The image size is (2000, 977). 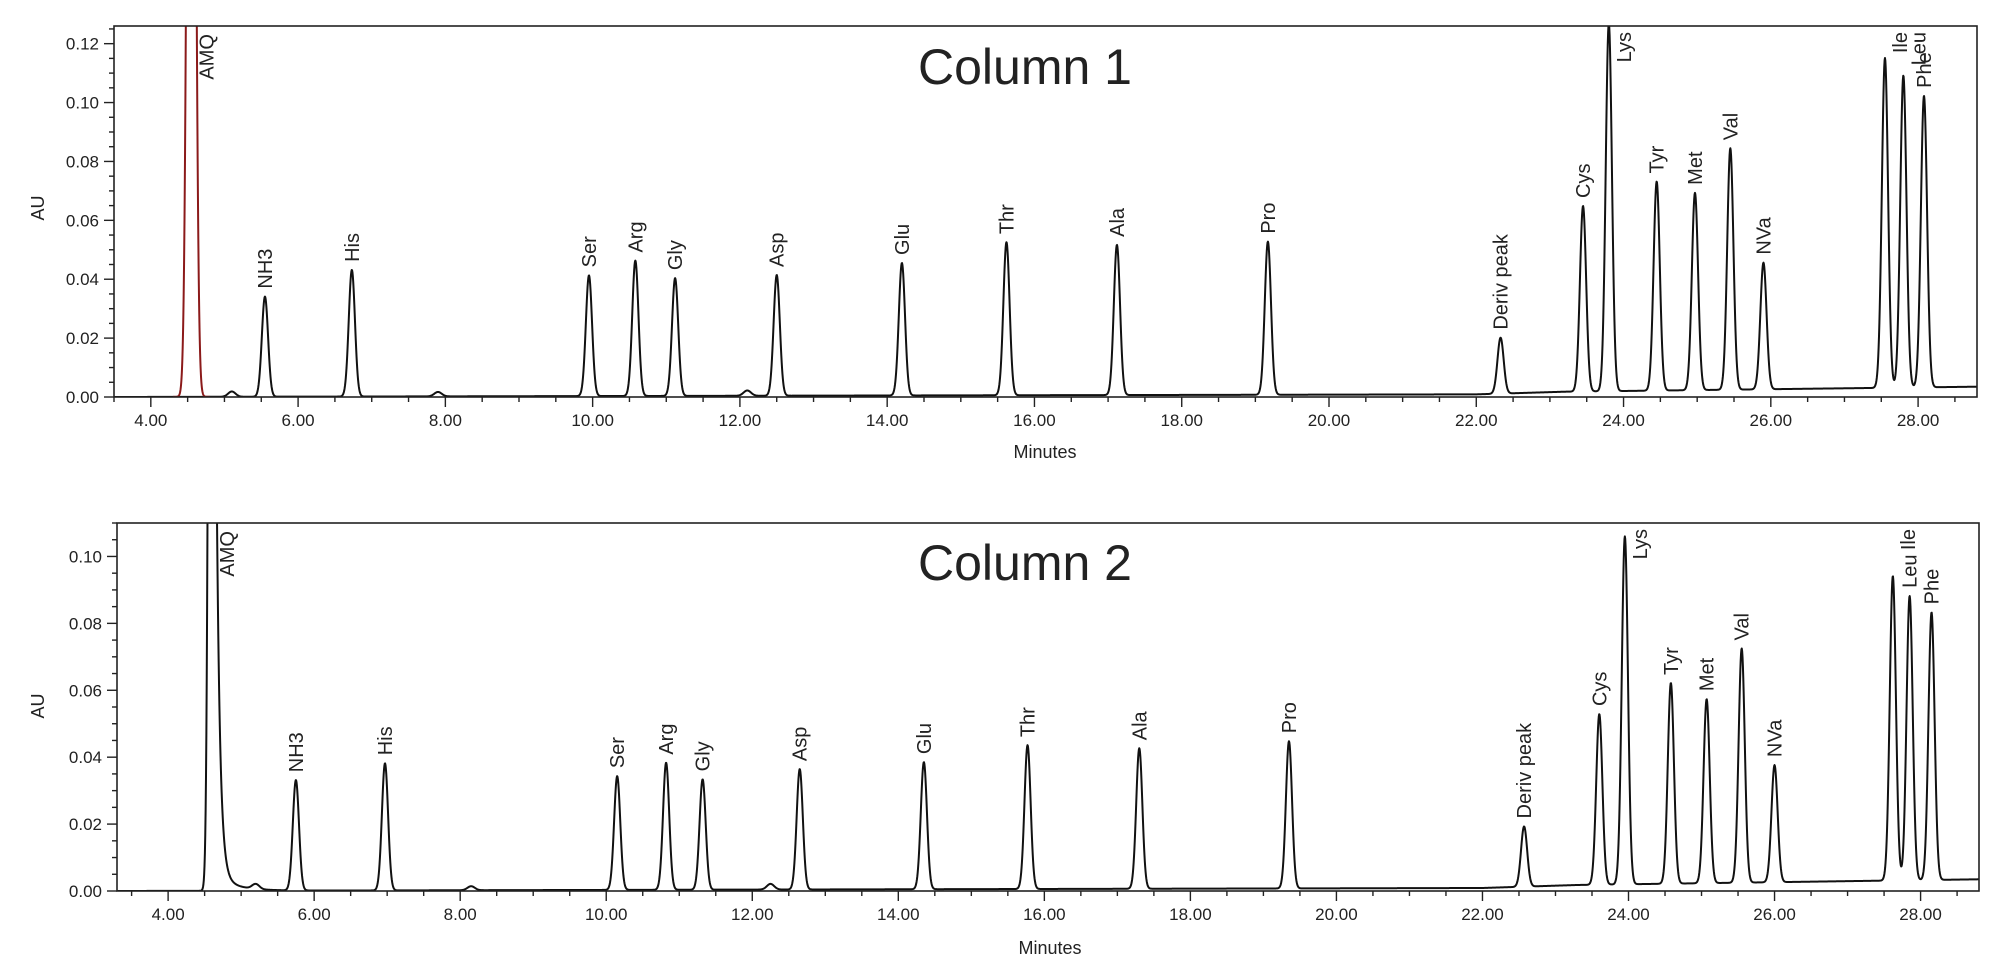 I want to click on panel-title: Column 2, so click(x=1025, y=563).